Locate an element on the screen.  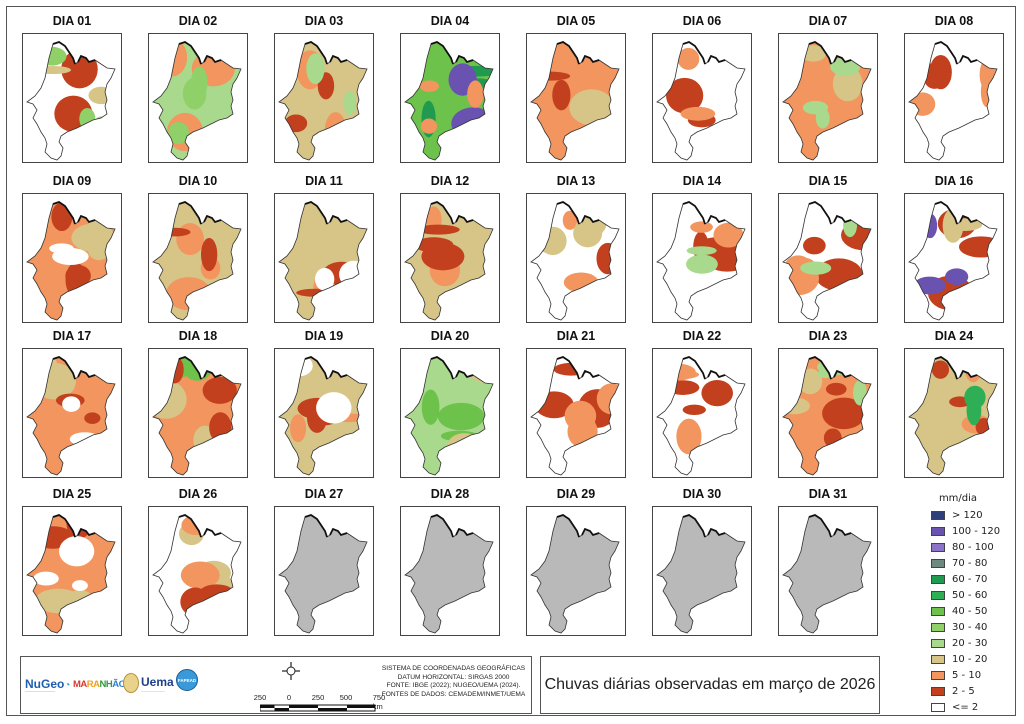
legend-label: 50 - 60 is located at coordinates (970, 595).